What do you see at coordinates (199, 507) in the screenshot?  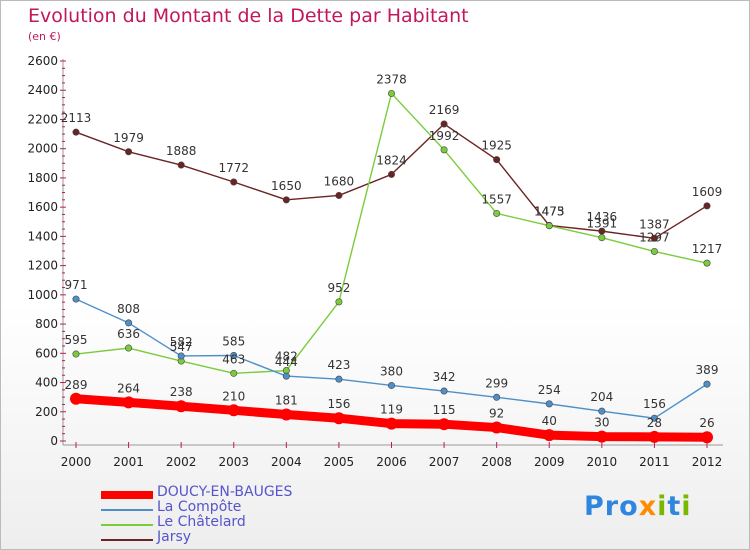 I see `legend-label: La Compôte` at bounding box center [199, 507].